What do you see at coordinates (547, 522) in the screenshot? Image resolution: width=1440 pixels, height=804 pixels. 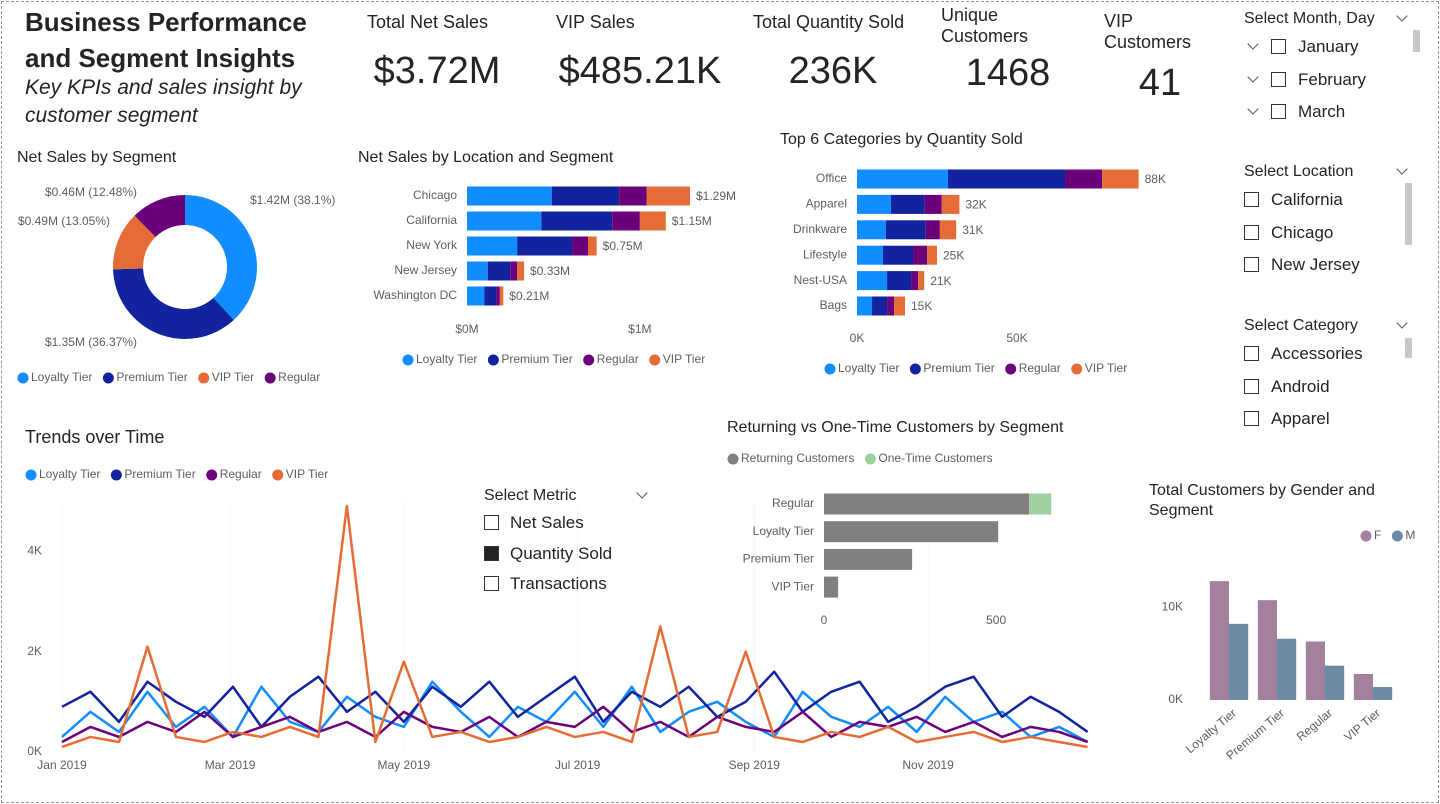 I see `slicer-option: Net Sales` at bounding box center [547, 522].